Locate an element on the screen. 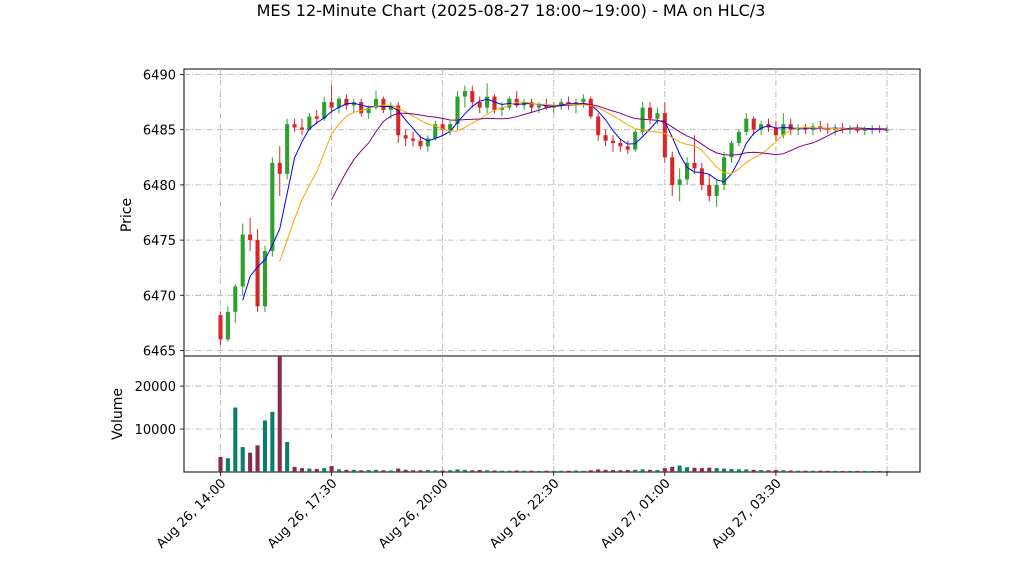  price-y-tick-label: 6475 is located at coordinates (159, 241).